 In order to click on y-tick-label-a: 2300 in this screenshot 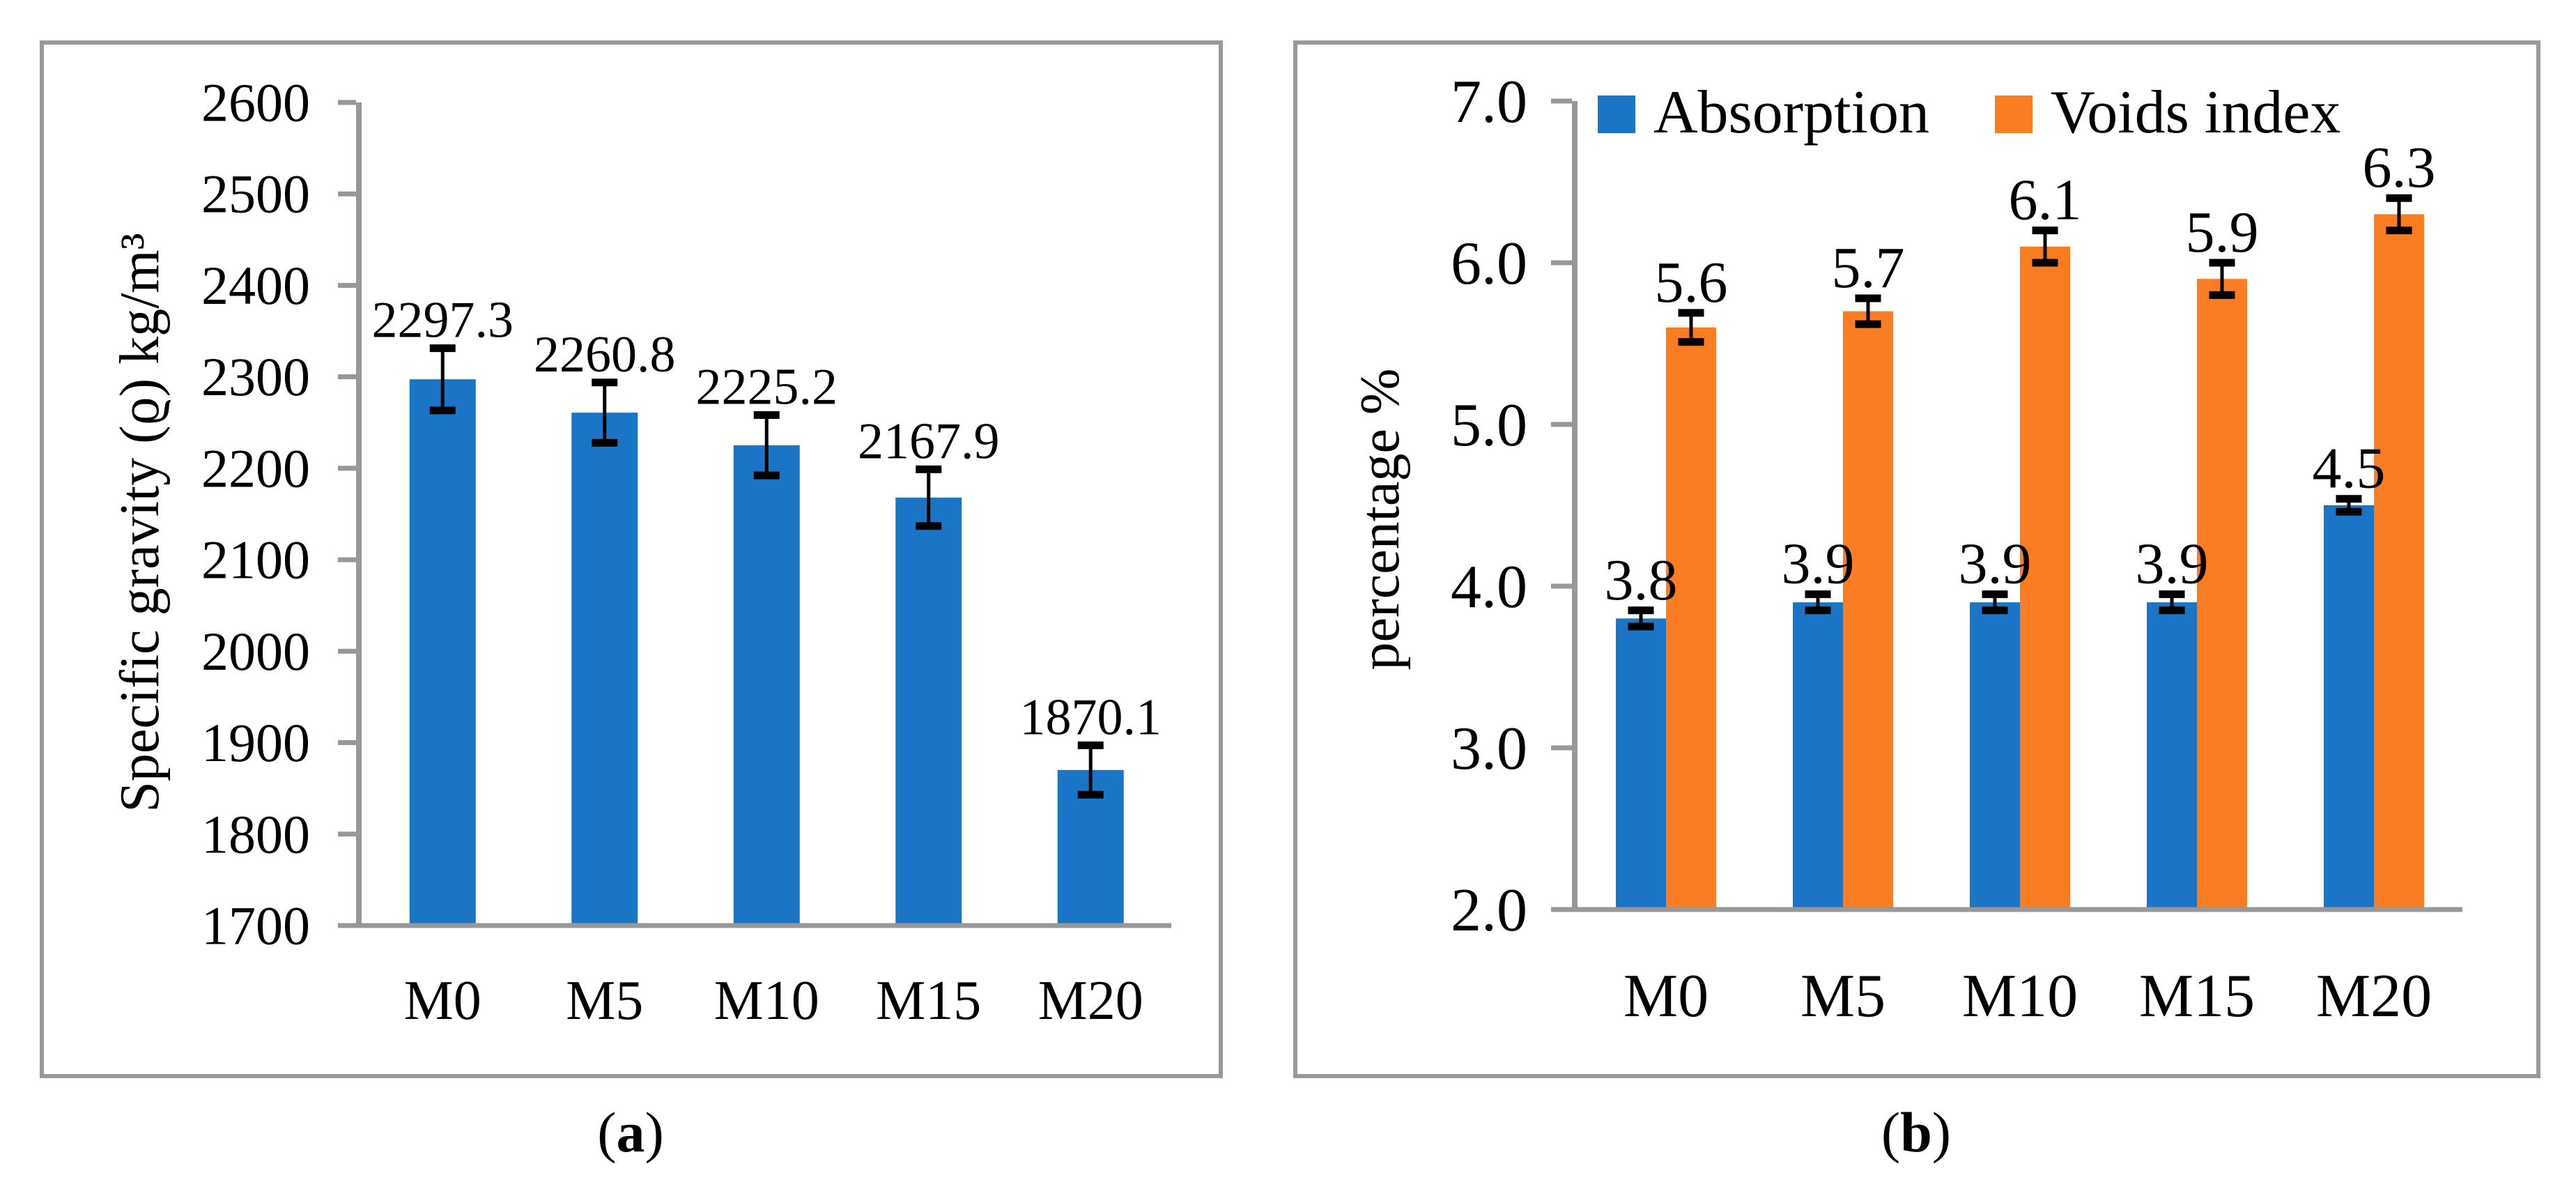, I will do `click(255, 376)`.